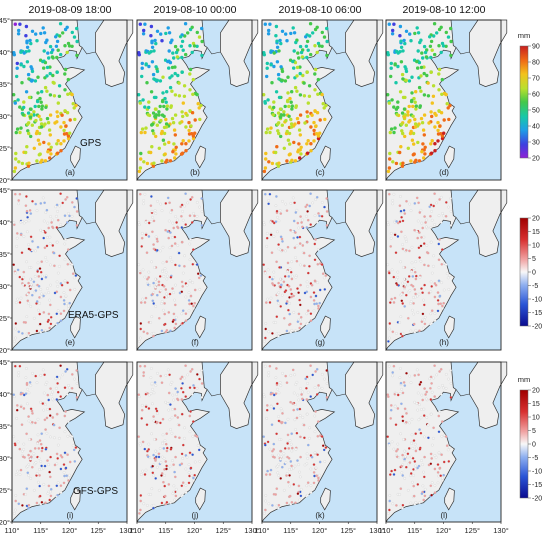 The image size is (550, 538). I want to click on lon-tick-label: 125°, so click(348, 530).